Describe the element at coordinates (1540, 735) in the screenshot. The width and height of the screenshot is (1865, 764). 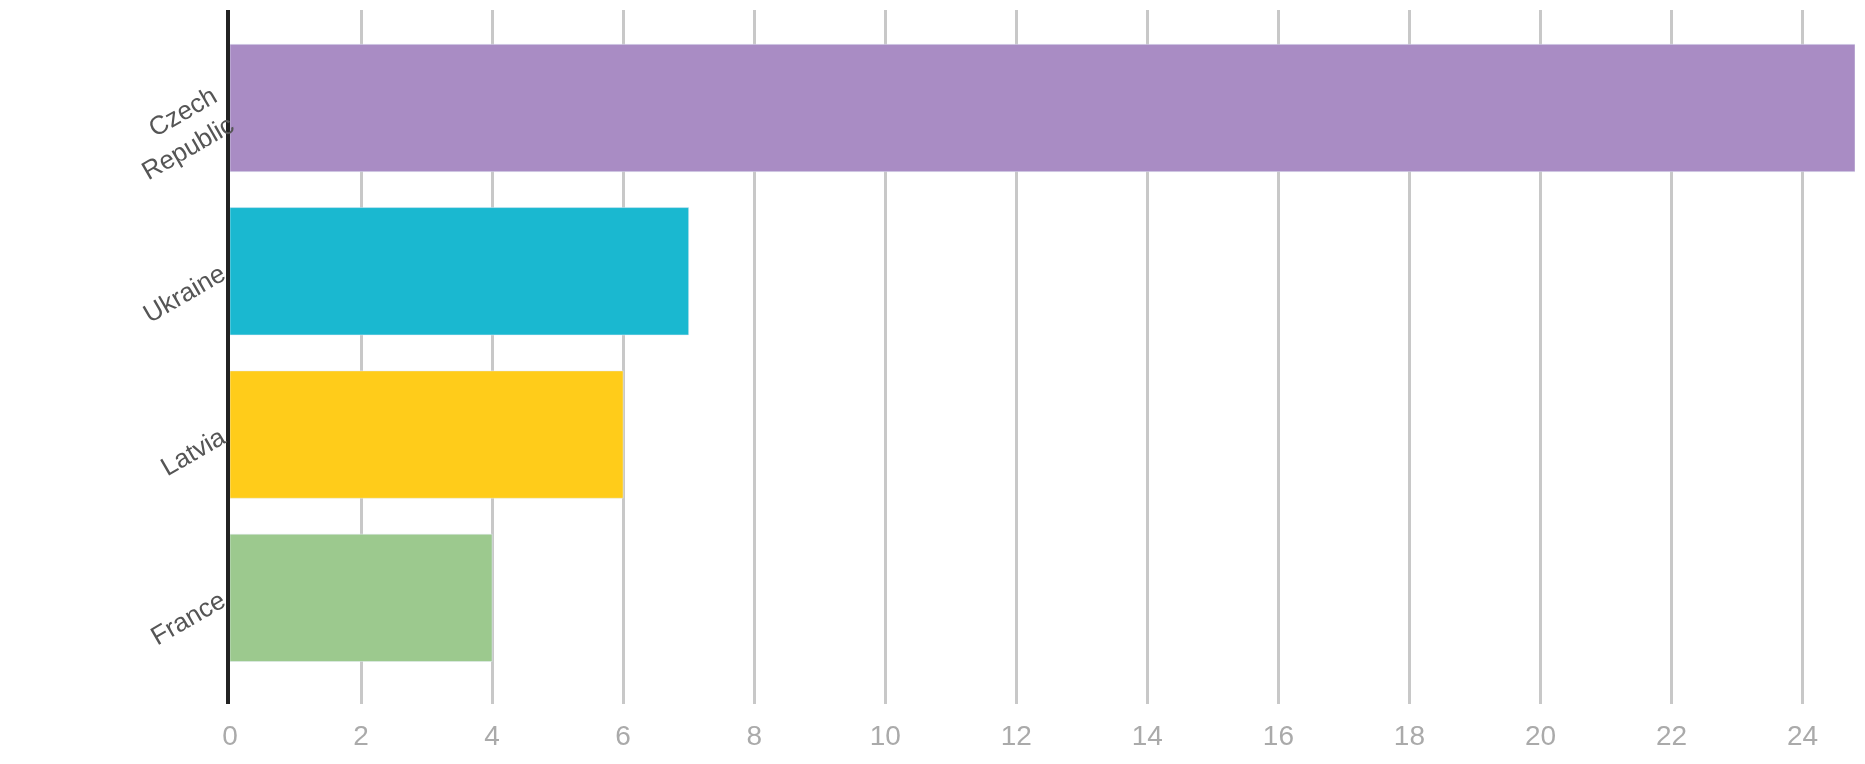
I see `x-tick-label: 20` at that location.